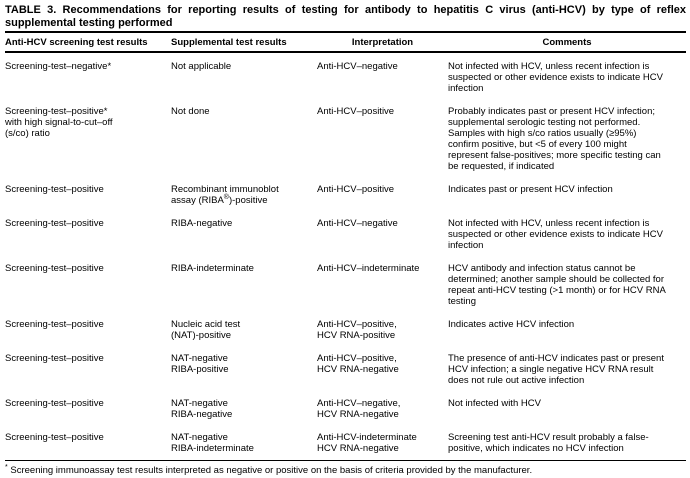 This screenshot has width=690, height=478. Describe the element at coordinates (511, 324) in the screenshot. I see `cell-comments: Indicates active HCV infection` at that location.